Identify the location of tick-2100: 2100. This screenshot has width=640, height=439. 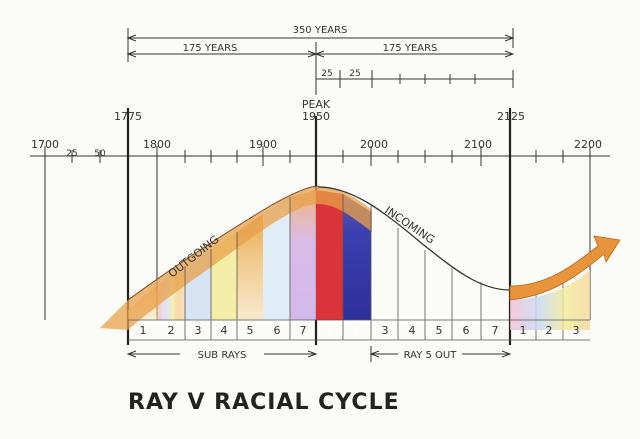
(478, 144).